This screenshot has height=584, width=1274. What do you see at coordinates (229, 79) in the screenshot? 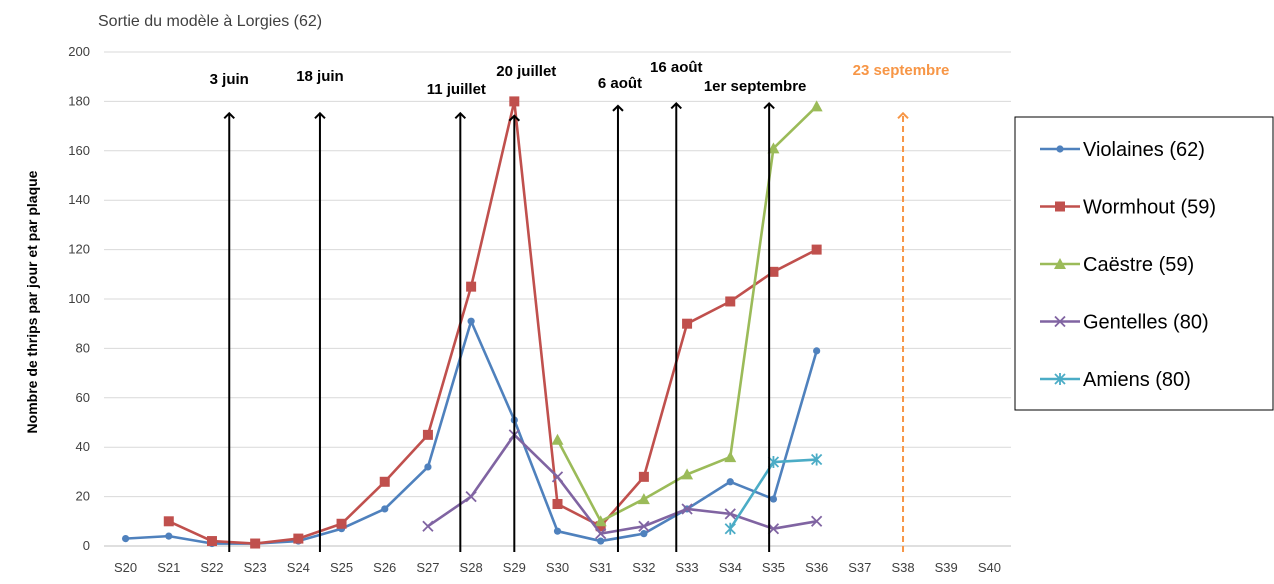
I see `annotation-label: 3 juin` at bounding box center [229, 79].